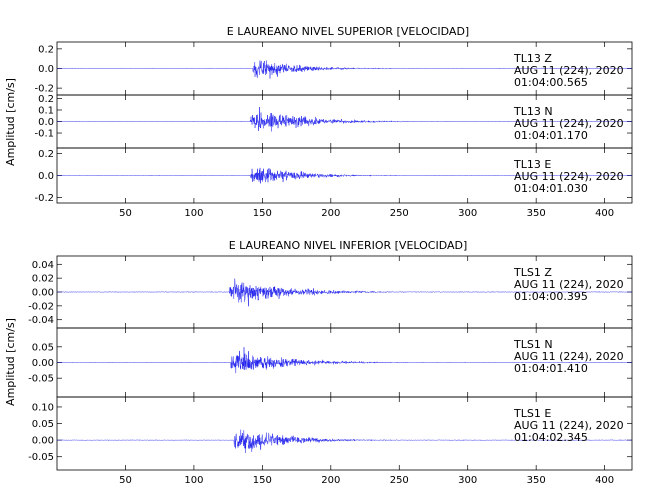  I want to click on p0-tl13-e-date-label: AUG 11 (224), 2020, so click(569, 176).